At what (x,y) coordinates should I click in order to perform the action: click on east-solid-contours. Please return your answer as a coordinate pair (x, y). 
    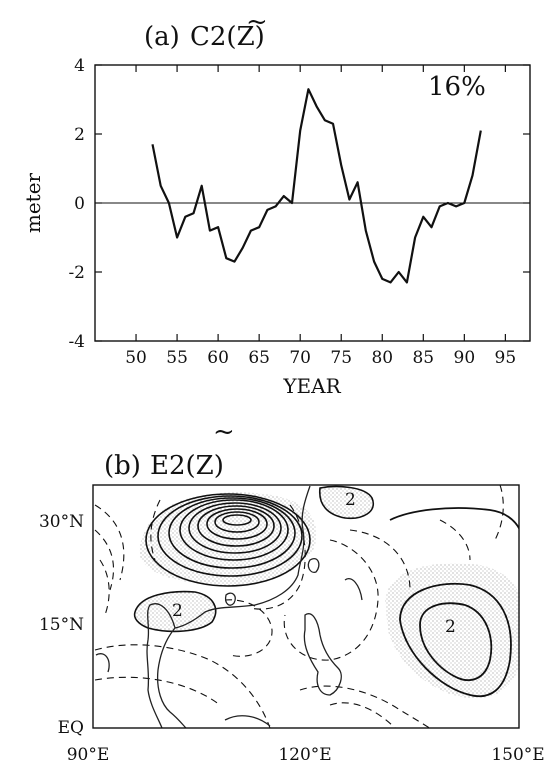
    Looking at the image, I should click on (454, 602).